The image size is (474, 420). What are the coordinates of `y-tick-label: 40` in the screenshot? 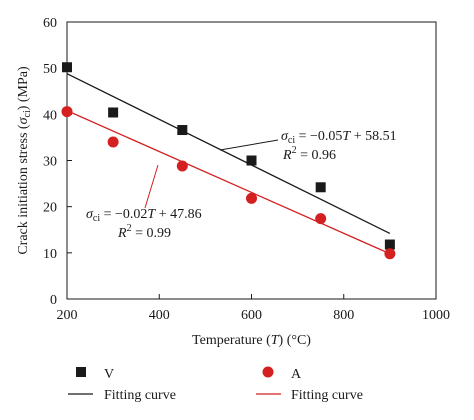 It's located at (50, 115).